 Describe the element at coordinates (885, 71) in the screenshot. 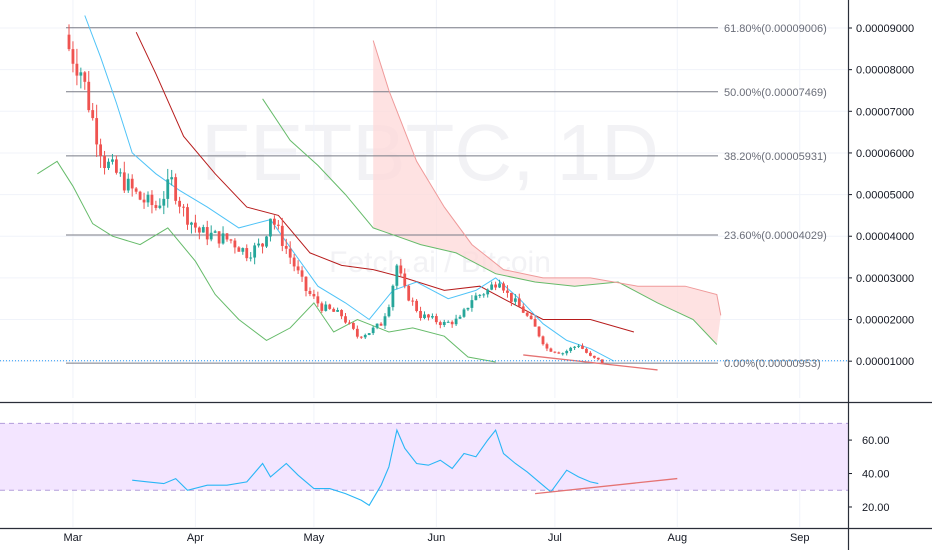

I see `y-tick-label: 0.00008000` at that location.